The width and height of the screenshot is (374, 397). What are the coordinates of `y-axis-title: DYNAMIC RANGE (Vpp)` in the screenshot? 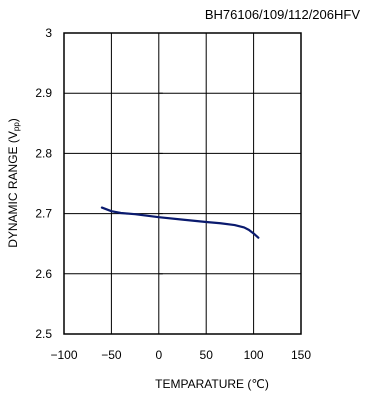 It's located at (13, 183).